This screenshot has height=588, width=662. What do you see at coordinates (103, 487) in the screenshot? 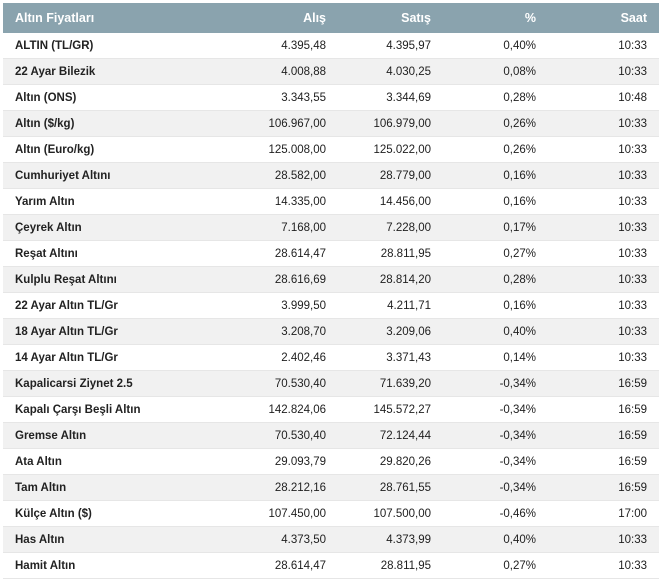
I see `cell-name: Tam Altın` at bounding box center [103, 487].